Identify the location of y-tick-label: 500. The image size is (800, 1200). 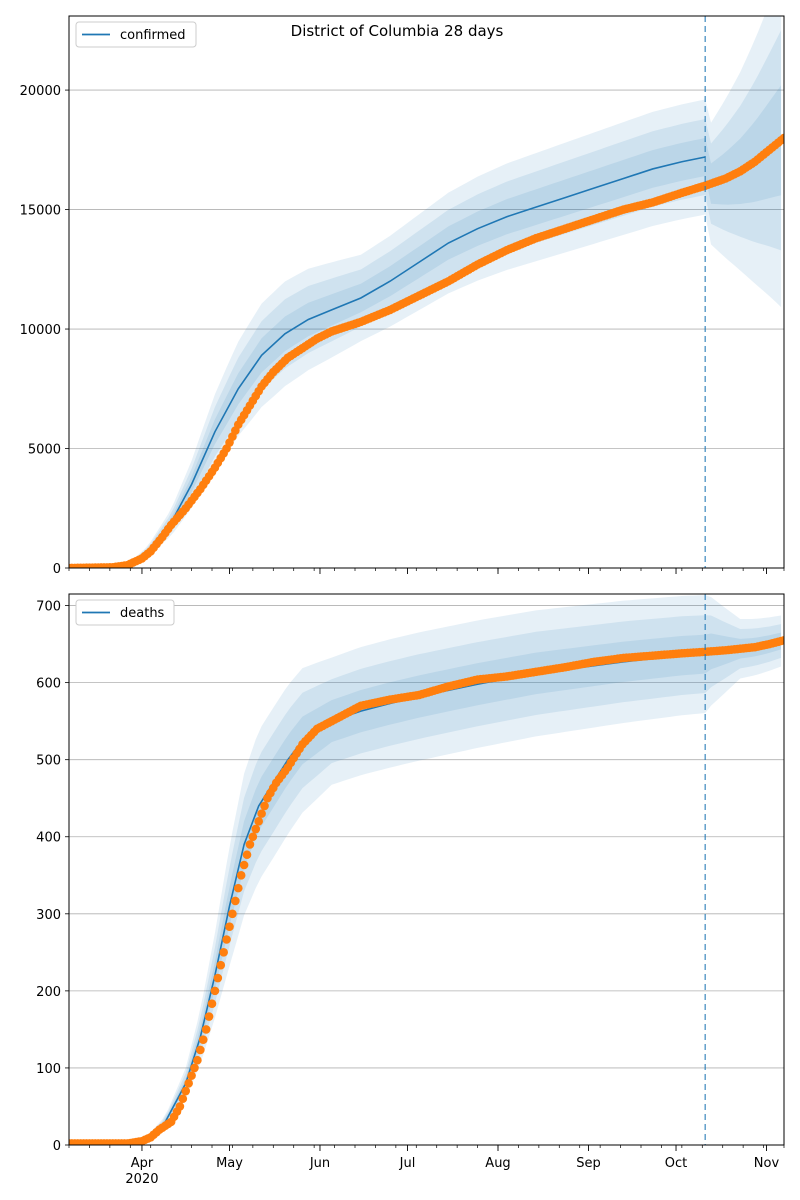
(48, 761).